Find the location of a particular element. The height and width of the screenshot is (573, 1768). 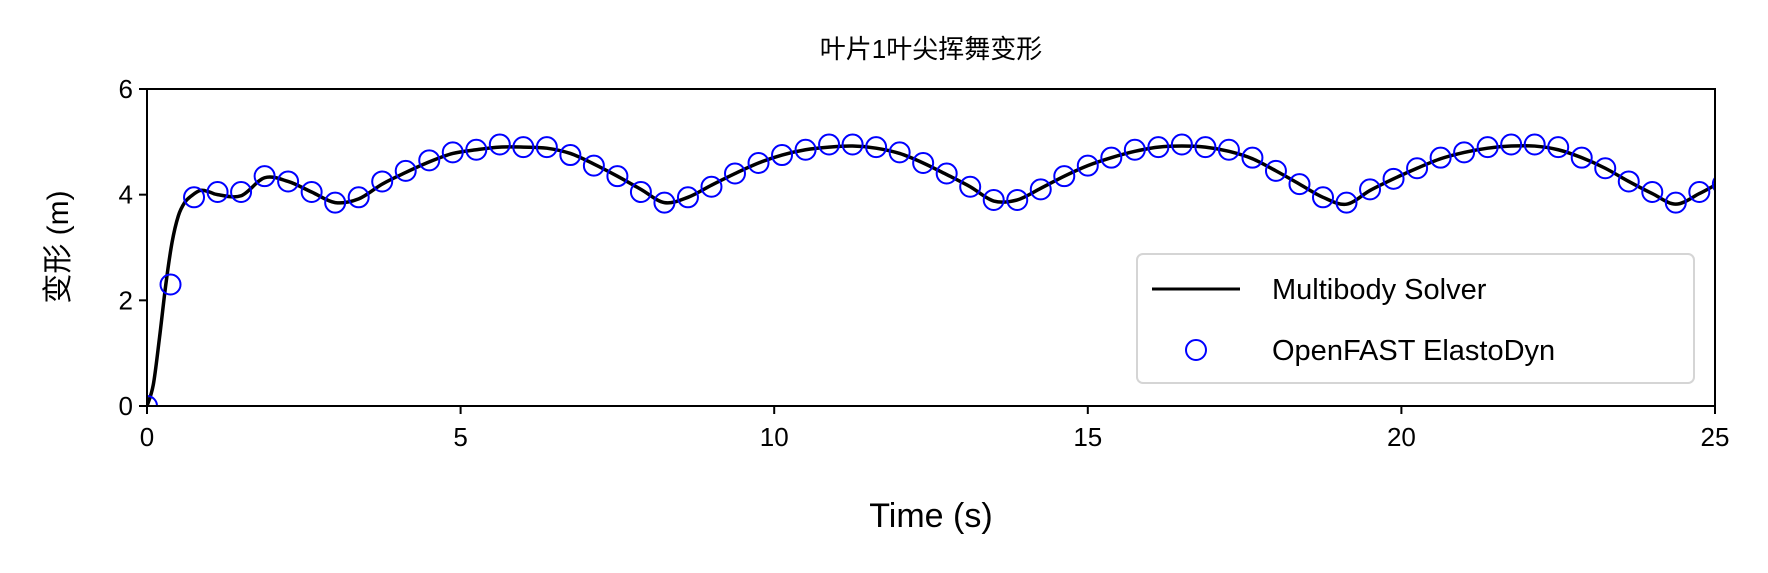

legend-frame is located at coordinates (1415, 318).